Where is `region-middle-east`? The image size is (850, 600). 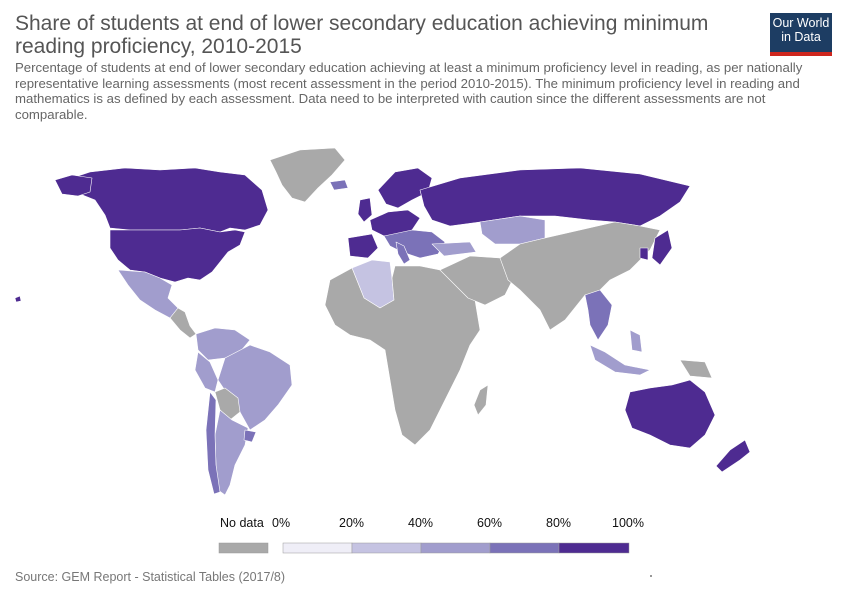
region-middle-east is located at coordinates (477, 280).